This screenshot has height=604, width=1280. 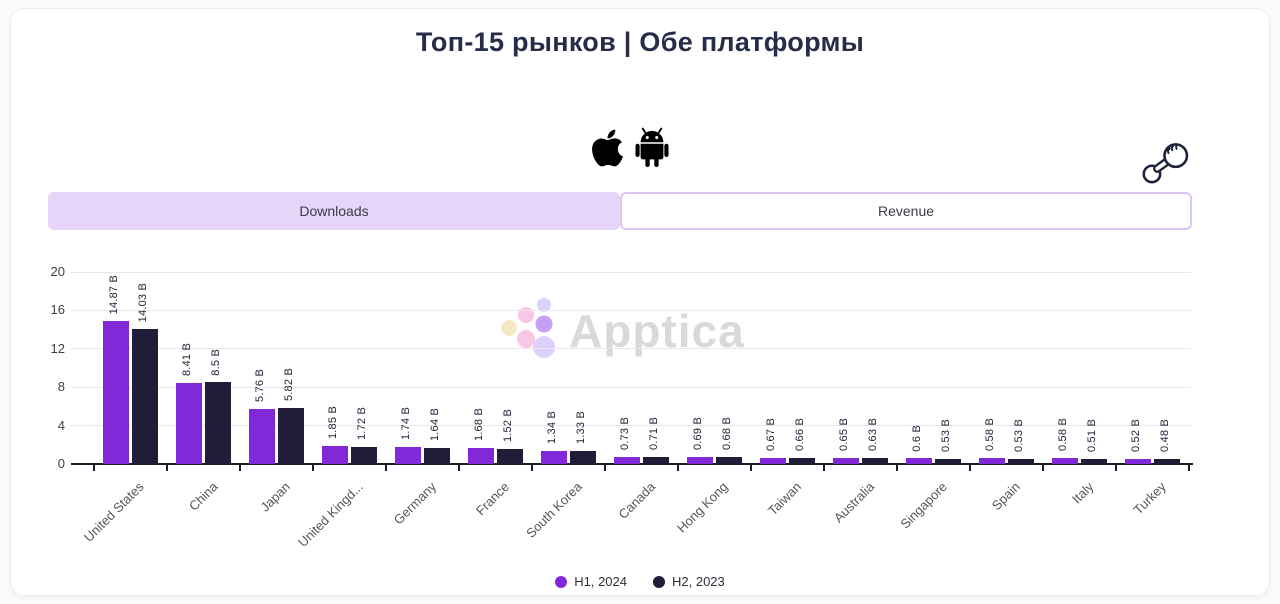 What do you see at coordinates (57, 310) in the screenshot?
I see `y-axis-tick-label: 16` at bounding box center [57, 310].